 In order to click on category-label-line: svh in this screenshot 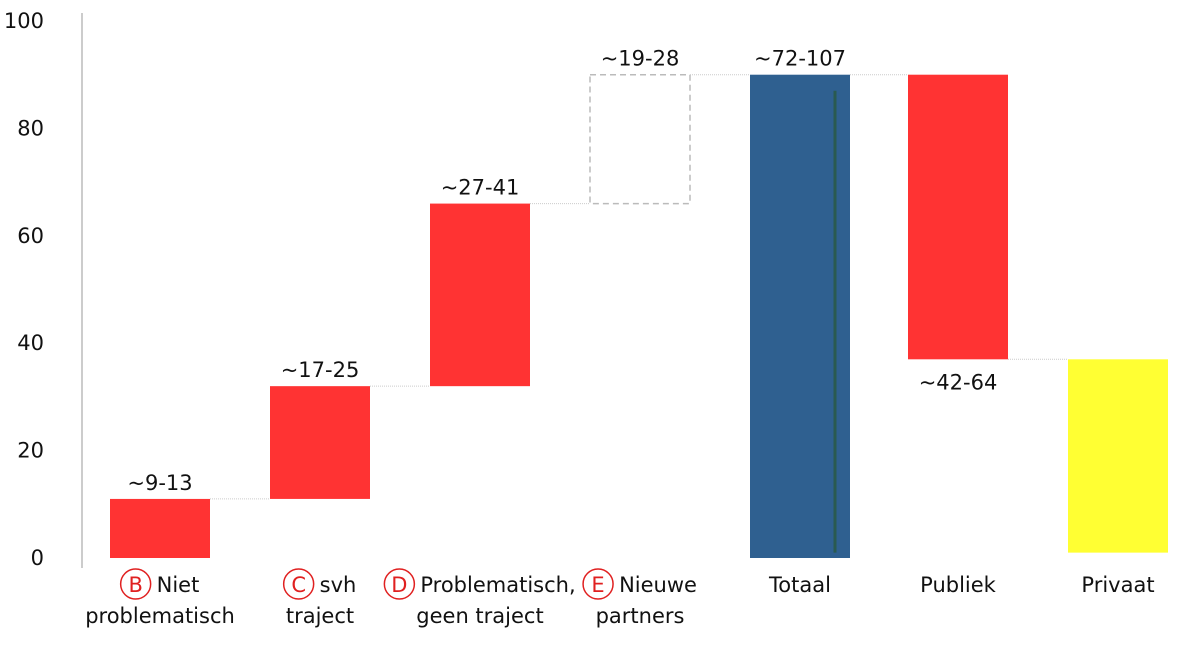, I will do `click(338, 585)`.